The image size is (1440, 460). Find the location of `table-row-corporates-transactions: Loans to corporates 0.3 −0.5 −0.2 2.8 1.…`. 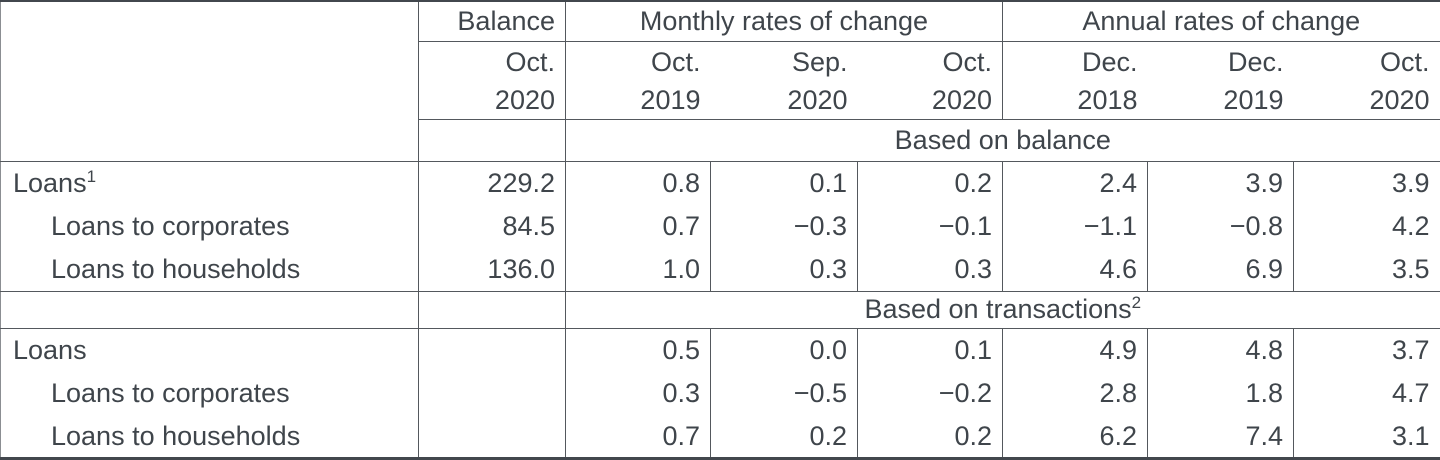

table-row-corporates-transactions: Loans to corporates 0.3 −0.5 −0.2 2.8 1.… is located at coordinates (720, 393).